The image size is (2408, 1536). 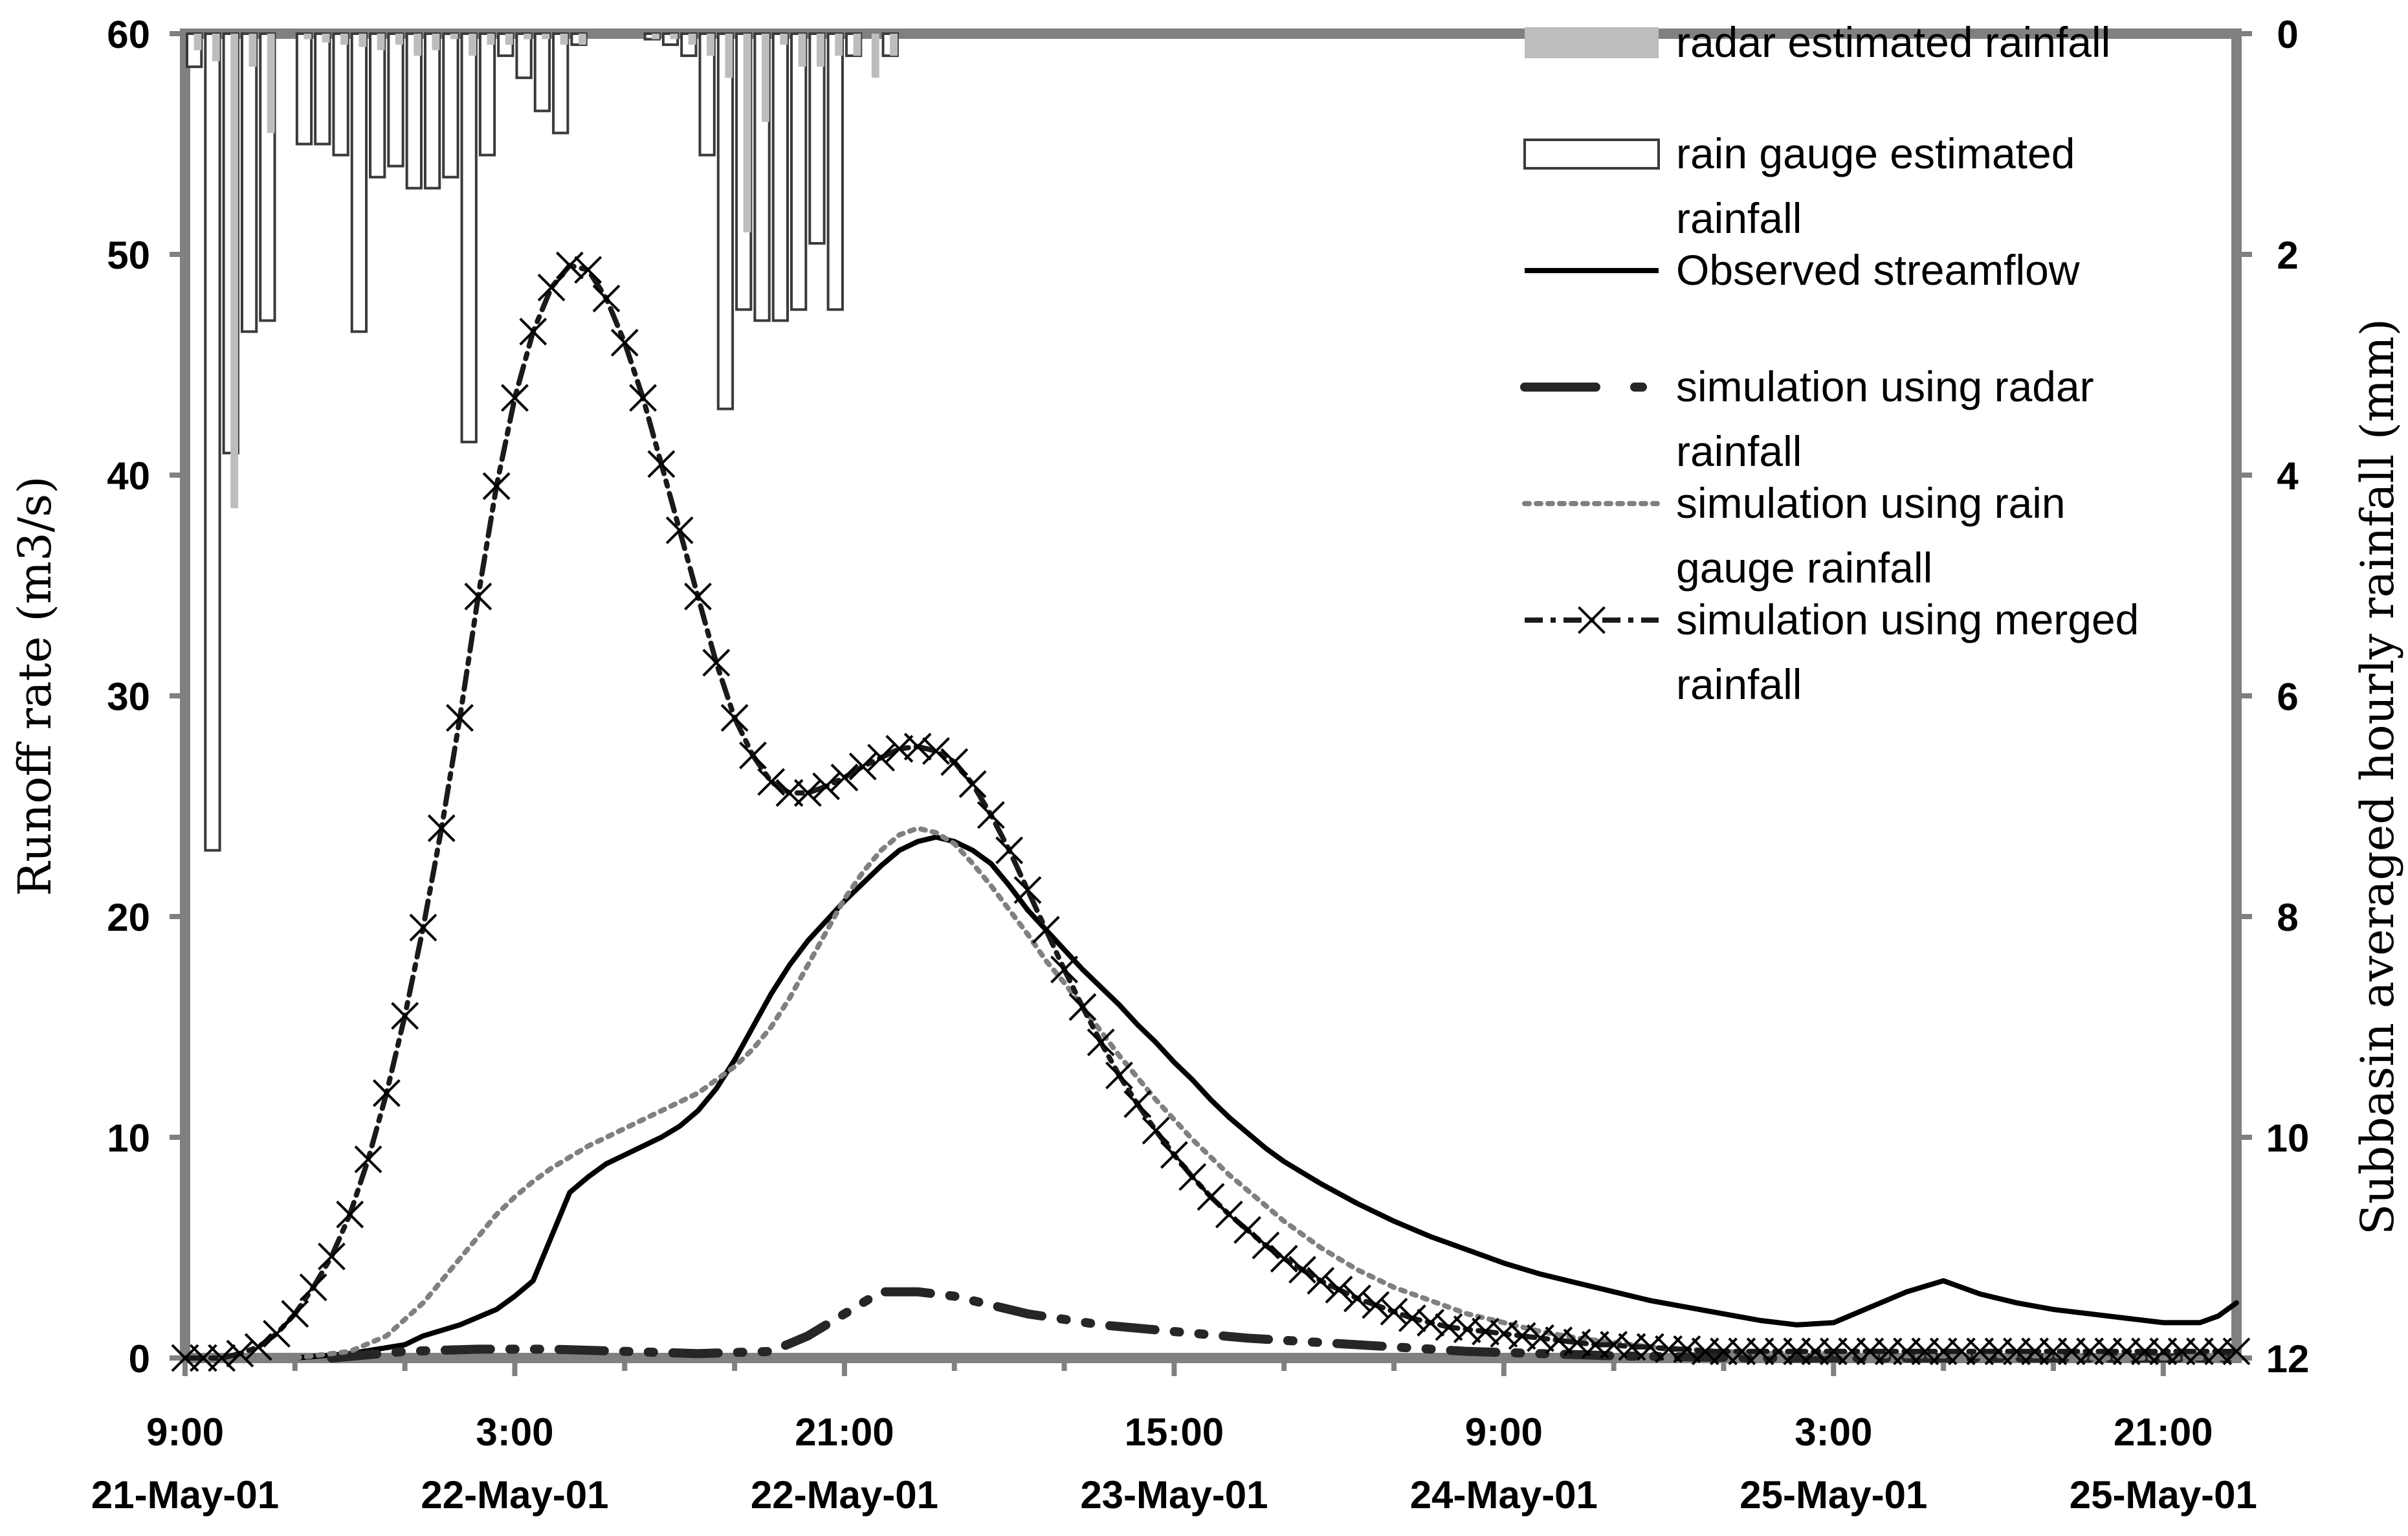 I want to click on legend-swatch-gauge-rainfall, so click(x=1591, y=154).